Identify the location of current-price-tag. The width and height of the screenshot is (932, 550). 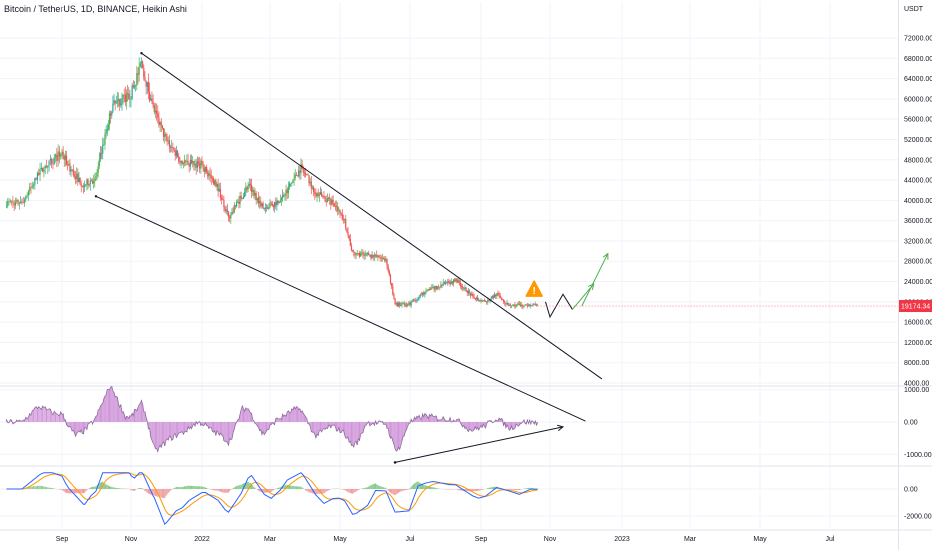
(915, 306).